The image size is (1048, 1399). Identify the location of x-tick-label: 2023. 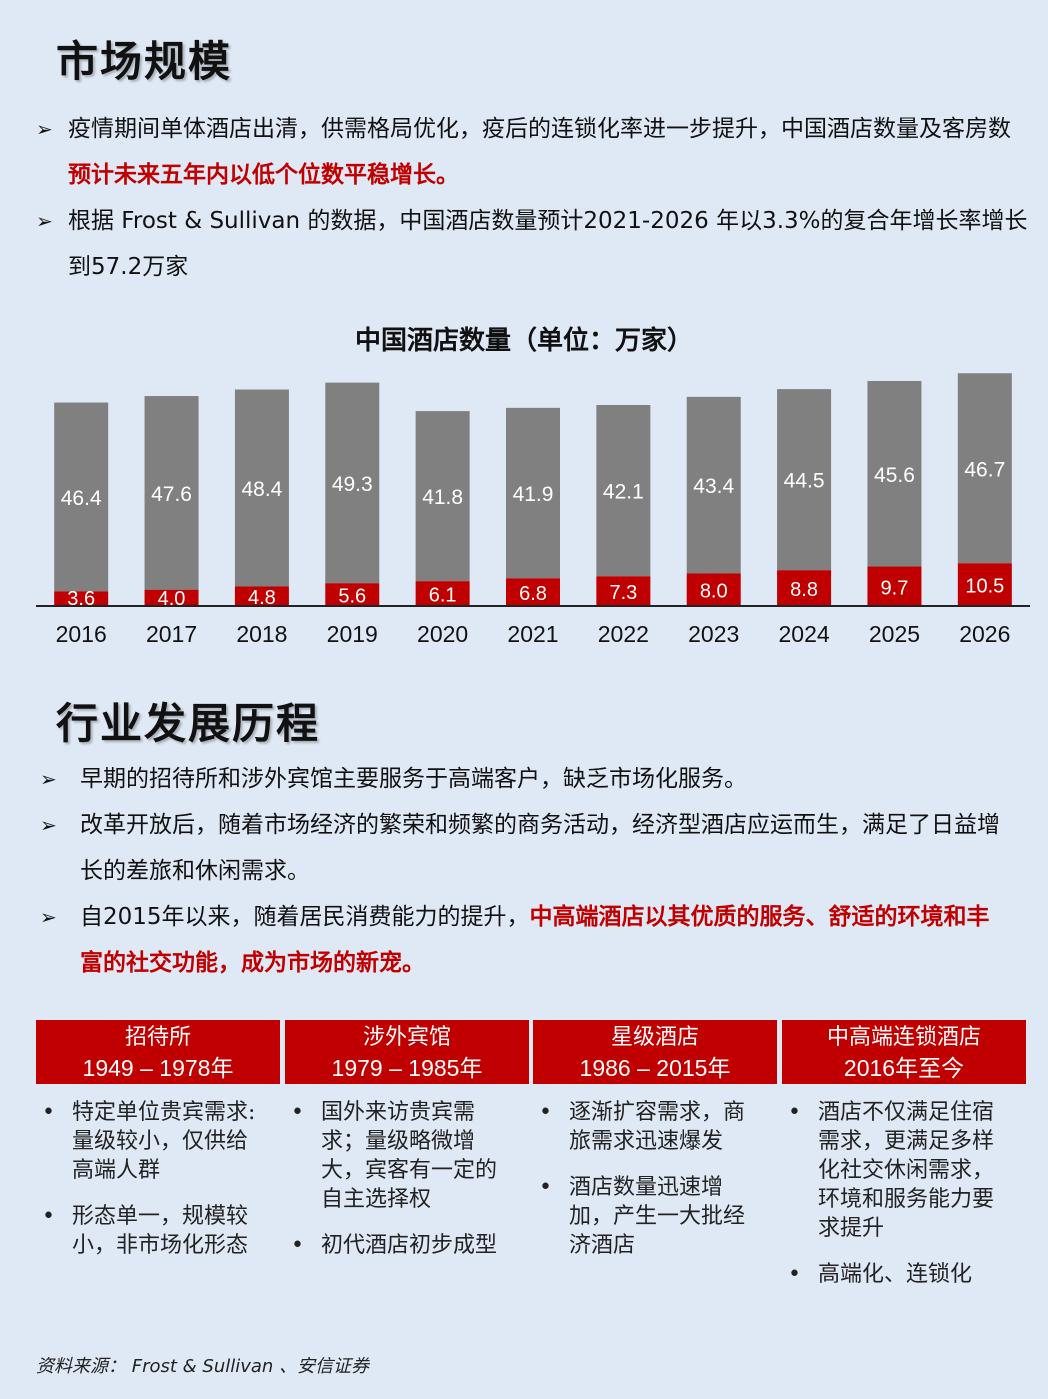
(713, 634).